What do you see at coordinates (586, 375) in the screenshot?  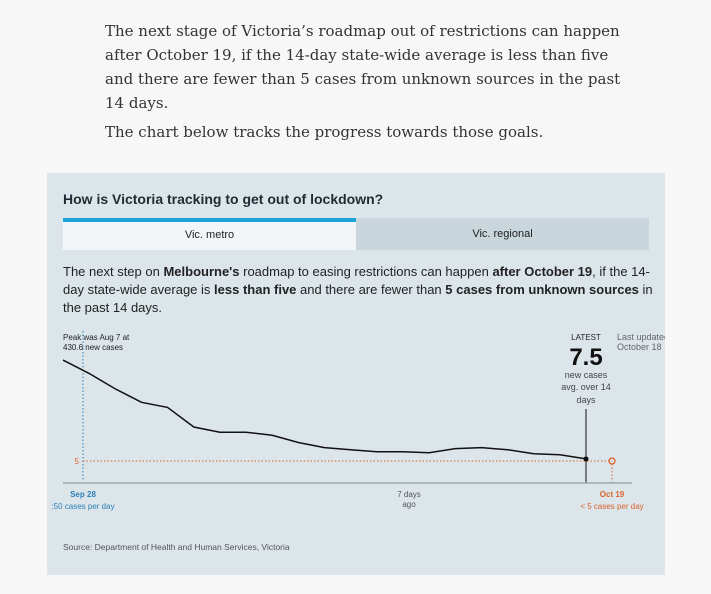 I see `latest-caption-line1: new cases` at bounding box center [586, 375].